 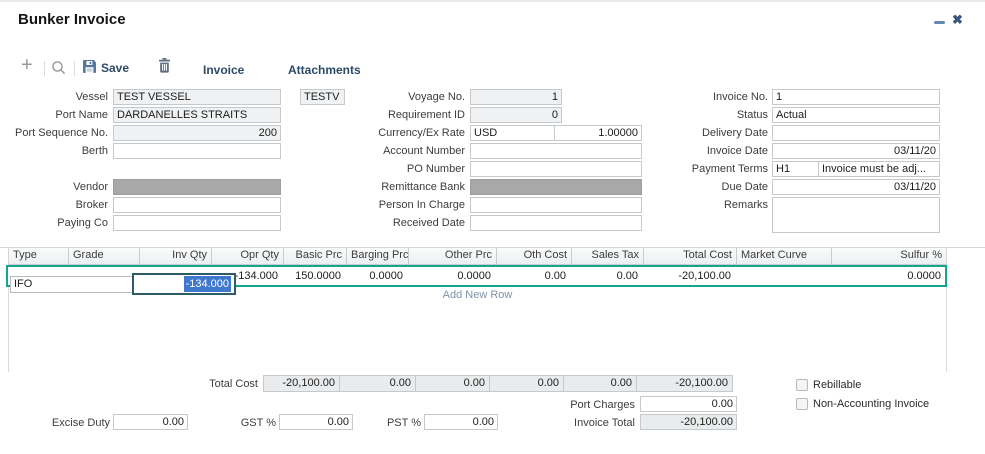 I want to click on vendor-field, so click(x=197, y=187).